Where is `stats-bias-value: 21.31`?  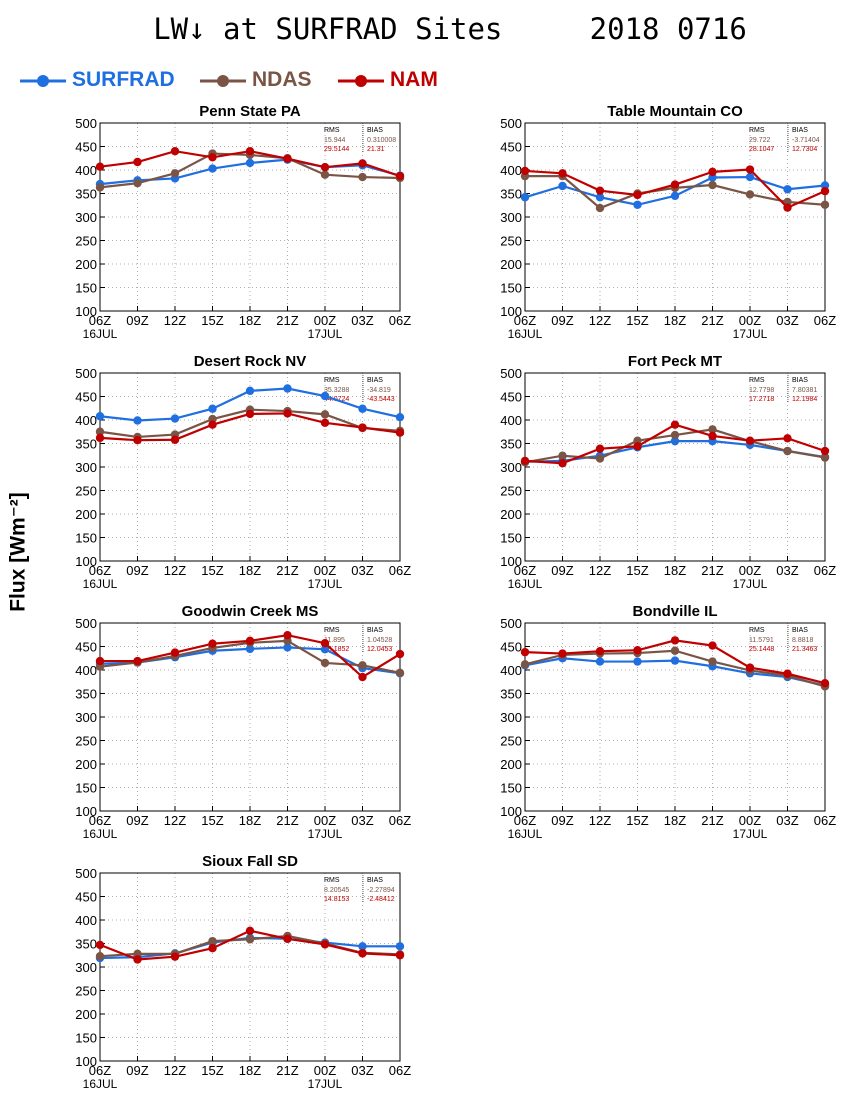
stats-bias-value: 21.31 is located at coordinates (376, 149).